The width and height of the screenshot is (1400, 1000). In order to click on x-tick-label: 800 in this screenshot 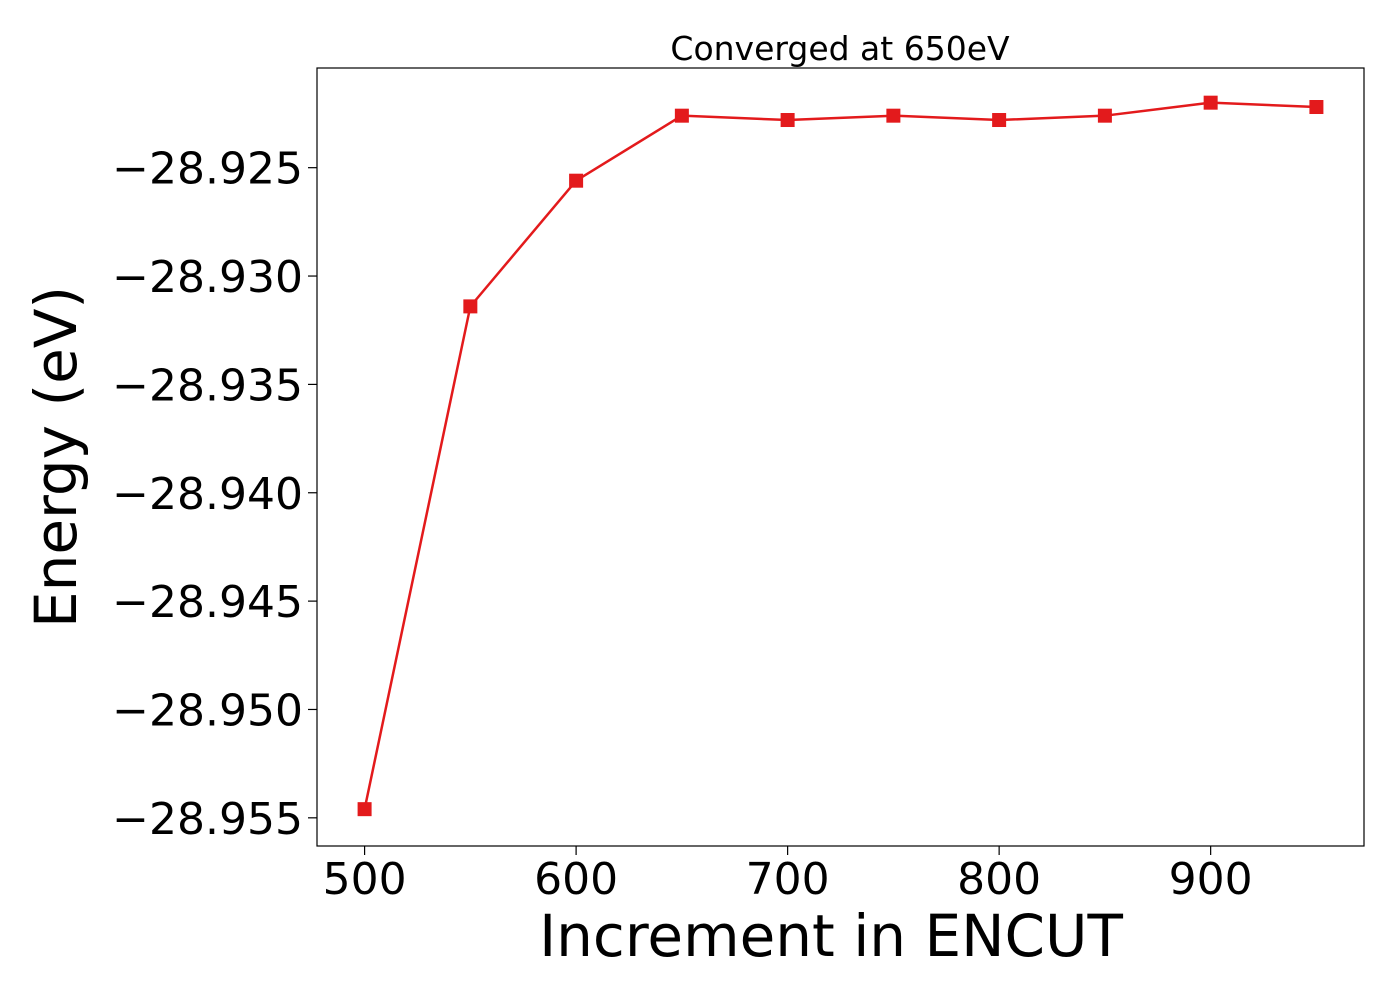, I will do `click(999, 879)`.